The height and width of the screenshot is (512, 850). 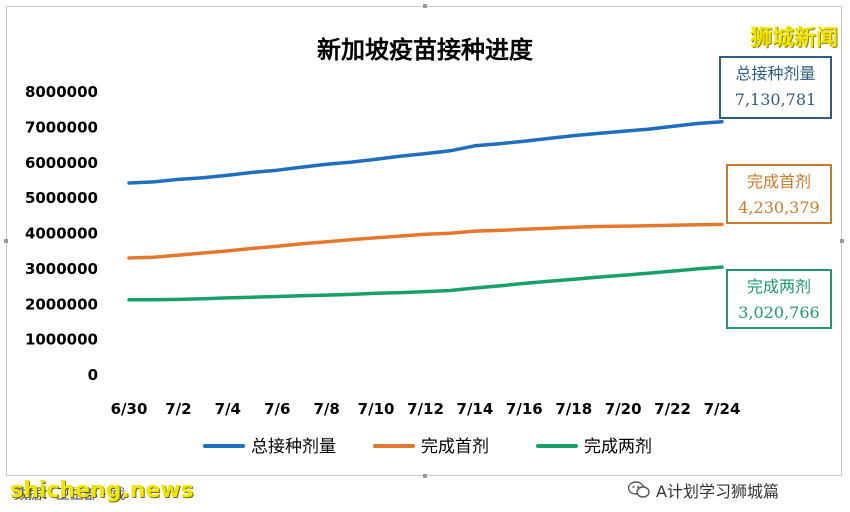 I want to click on y-tick-label: 4000000, so click(x=61, y=234).